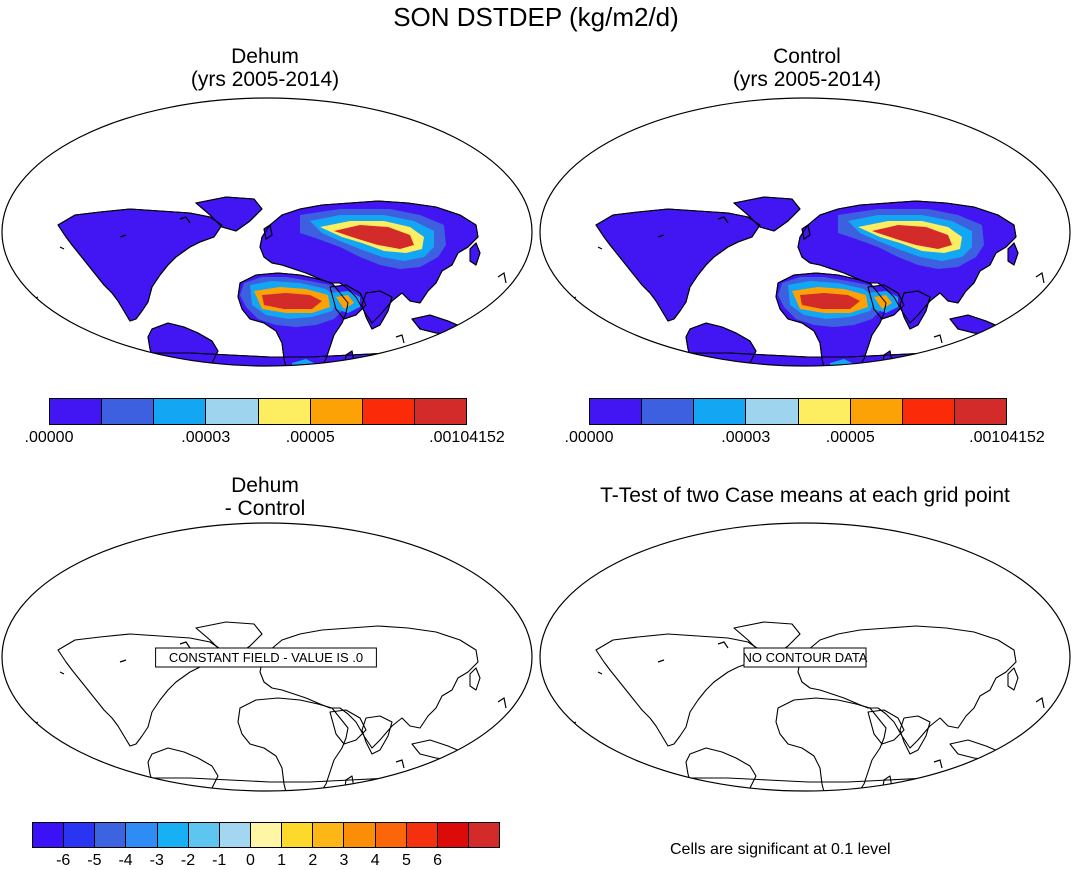 The width and height of the screenshot is (1072, 870). Describe the element at coordinates (265, 508) in the screenshot. I see `panel-title-line2: - Control` at that location.